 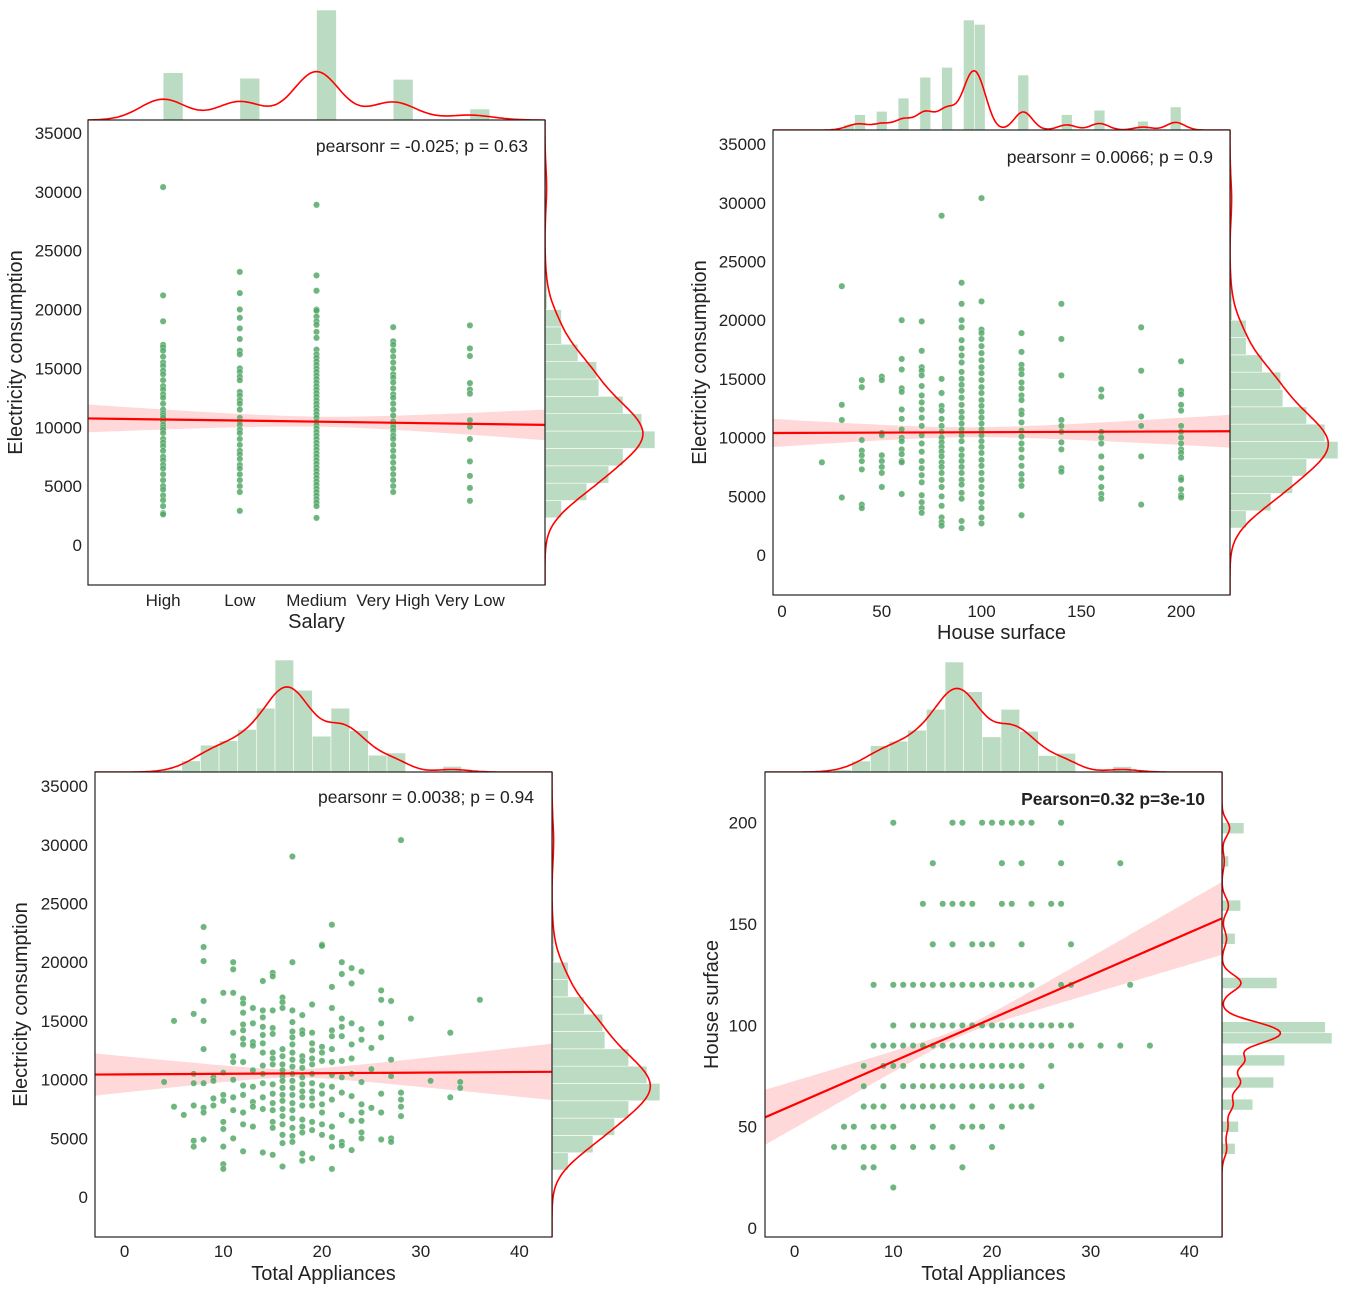 I want to click on p1-top-hist-bar, so click(x=326, y=65).